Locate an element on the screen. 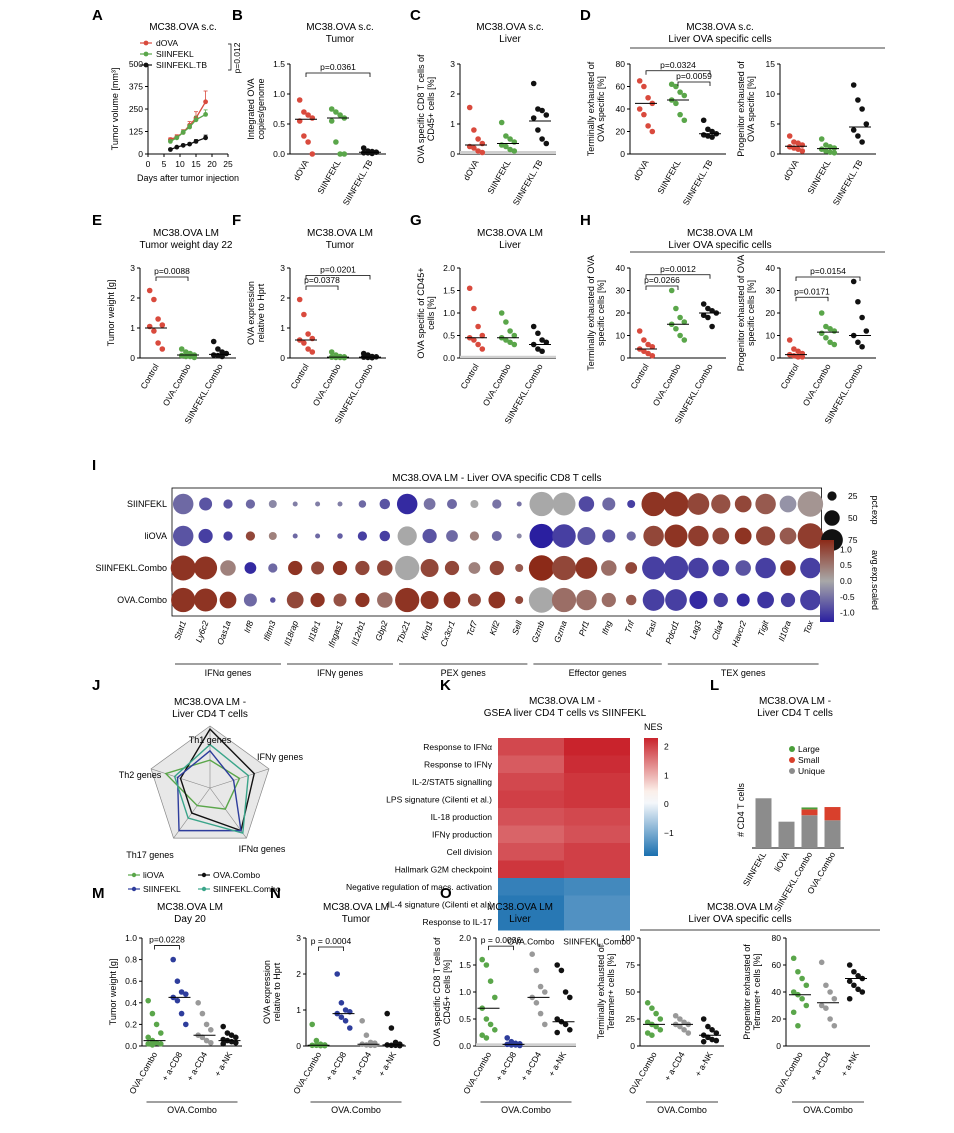 The width and height of the screenshot is (954, 1133). color-legend-label: 1.0 is located at coordinates (846, 549).